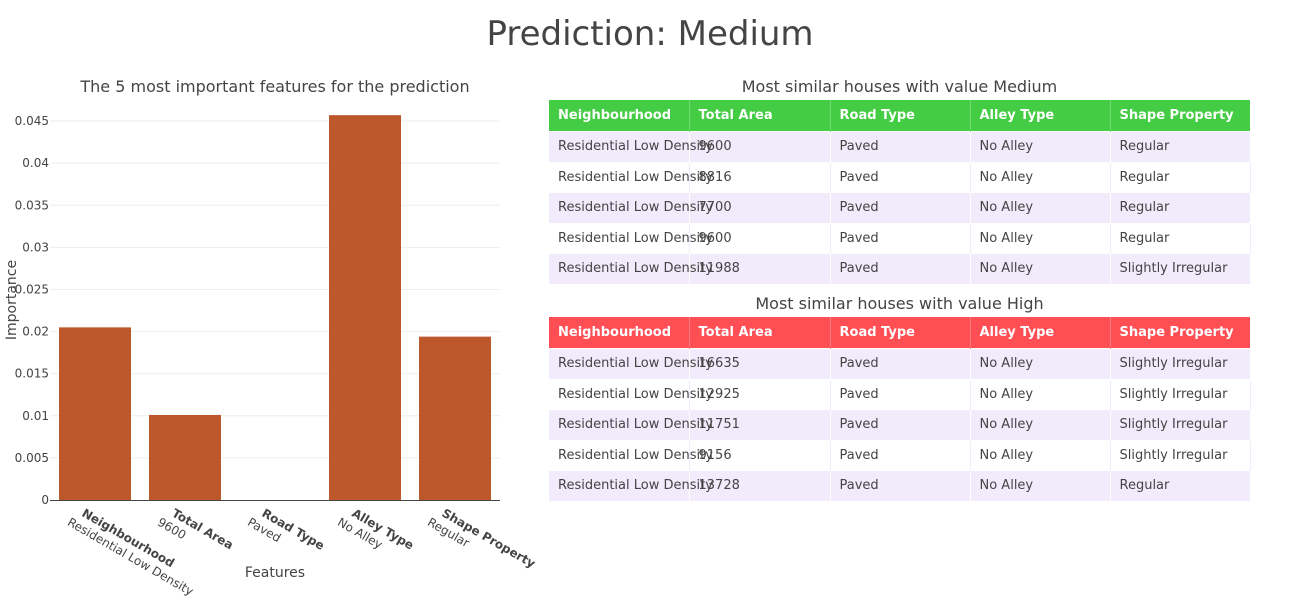 This screenshot has height=600, width=1300. What do you see at coordinates (760, 177) in the screenshot?
I see `table-cell: 8816` at bounding box center [760, 177].